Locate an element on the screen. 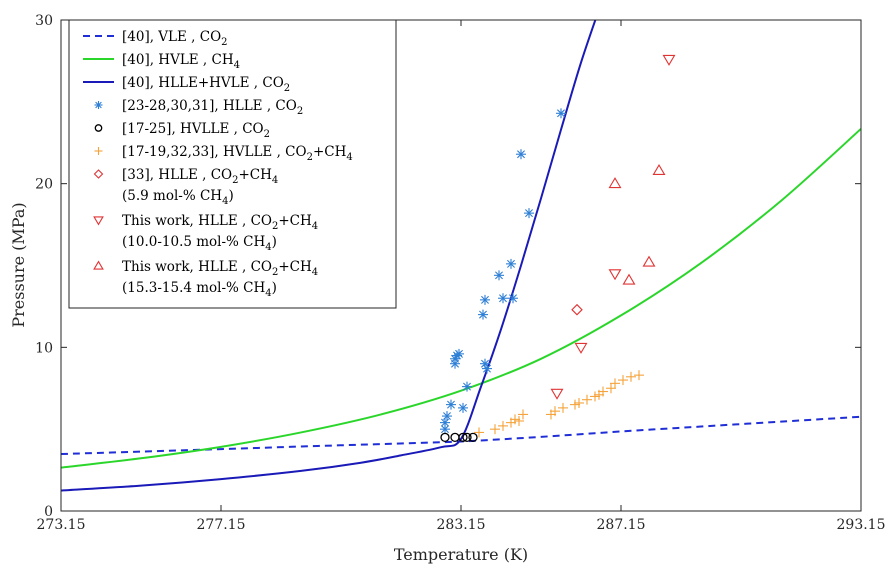  x-tick-label: 277.15 is located at coordinates (221, 525).